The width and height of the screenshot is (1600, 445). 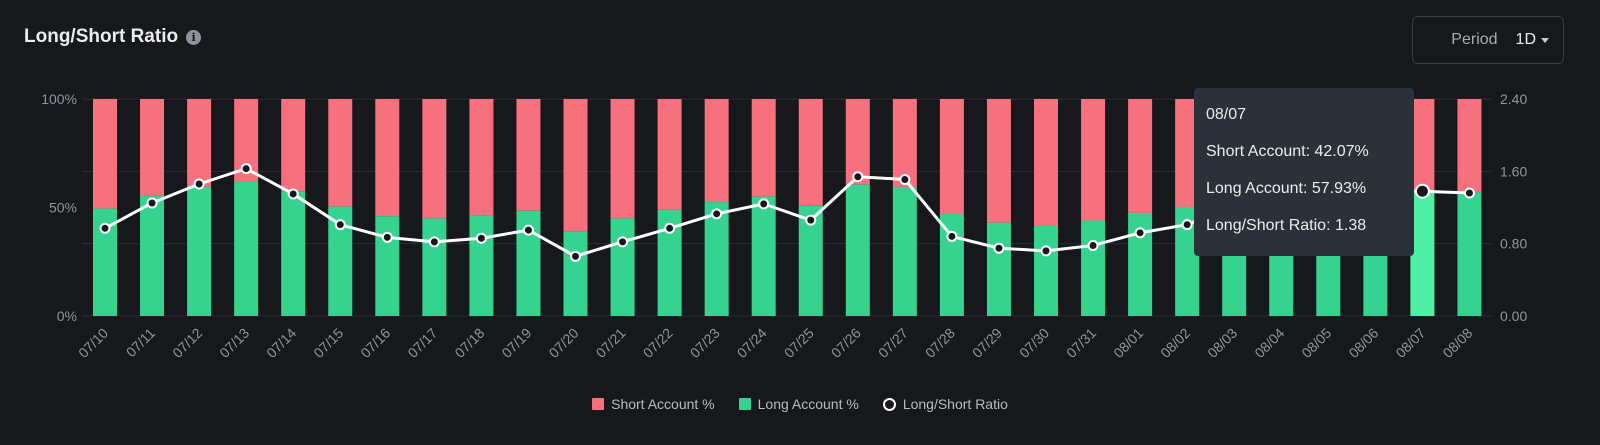 I want to click on x-tick-label: 07/24, so click(x=752, y=343).